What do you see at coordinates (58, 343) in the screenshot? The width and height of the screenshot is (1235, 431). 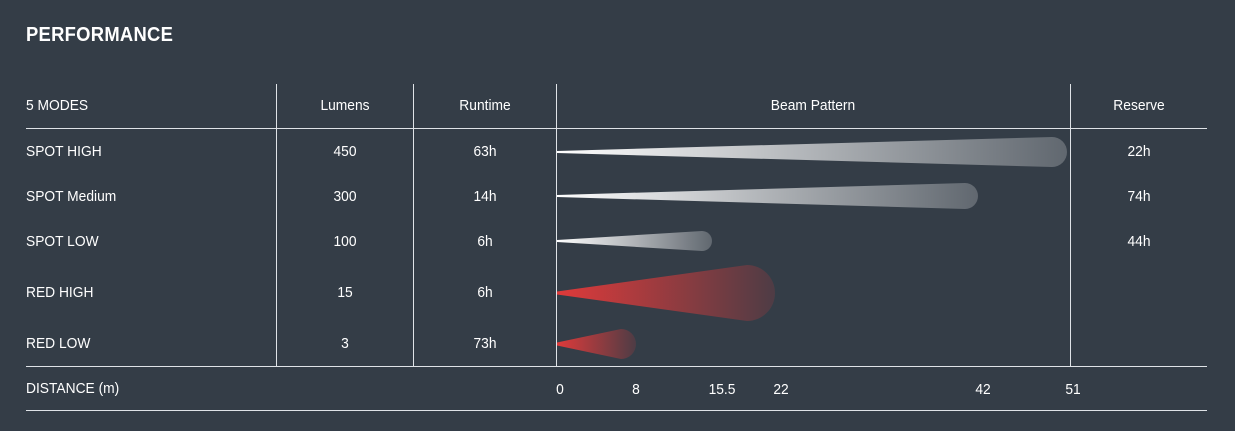 I see `row-mode: RED LOW` at bounding box center [58, 343].